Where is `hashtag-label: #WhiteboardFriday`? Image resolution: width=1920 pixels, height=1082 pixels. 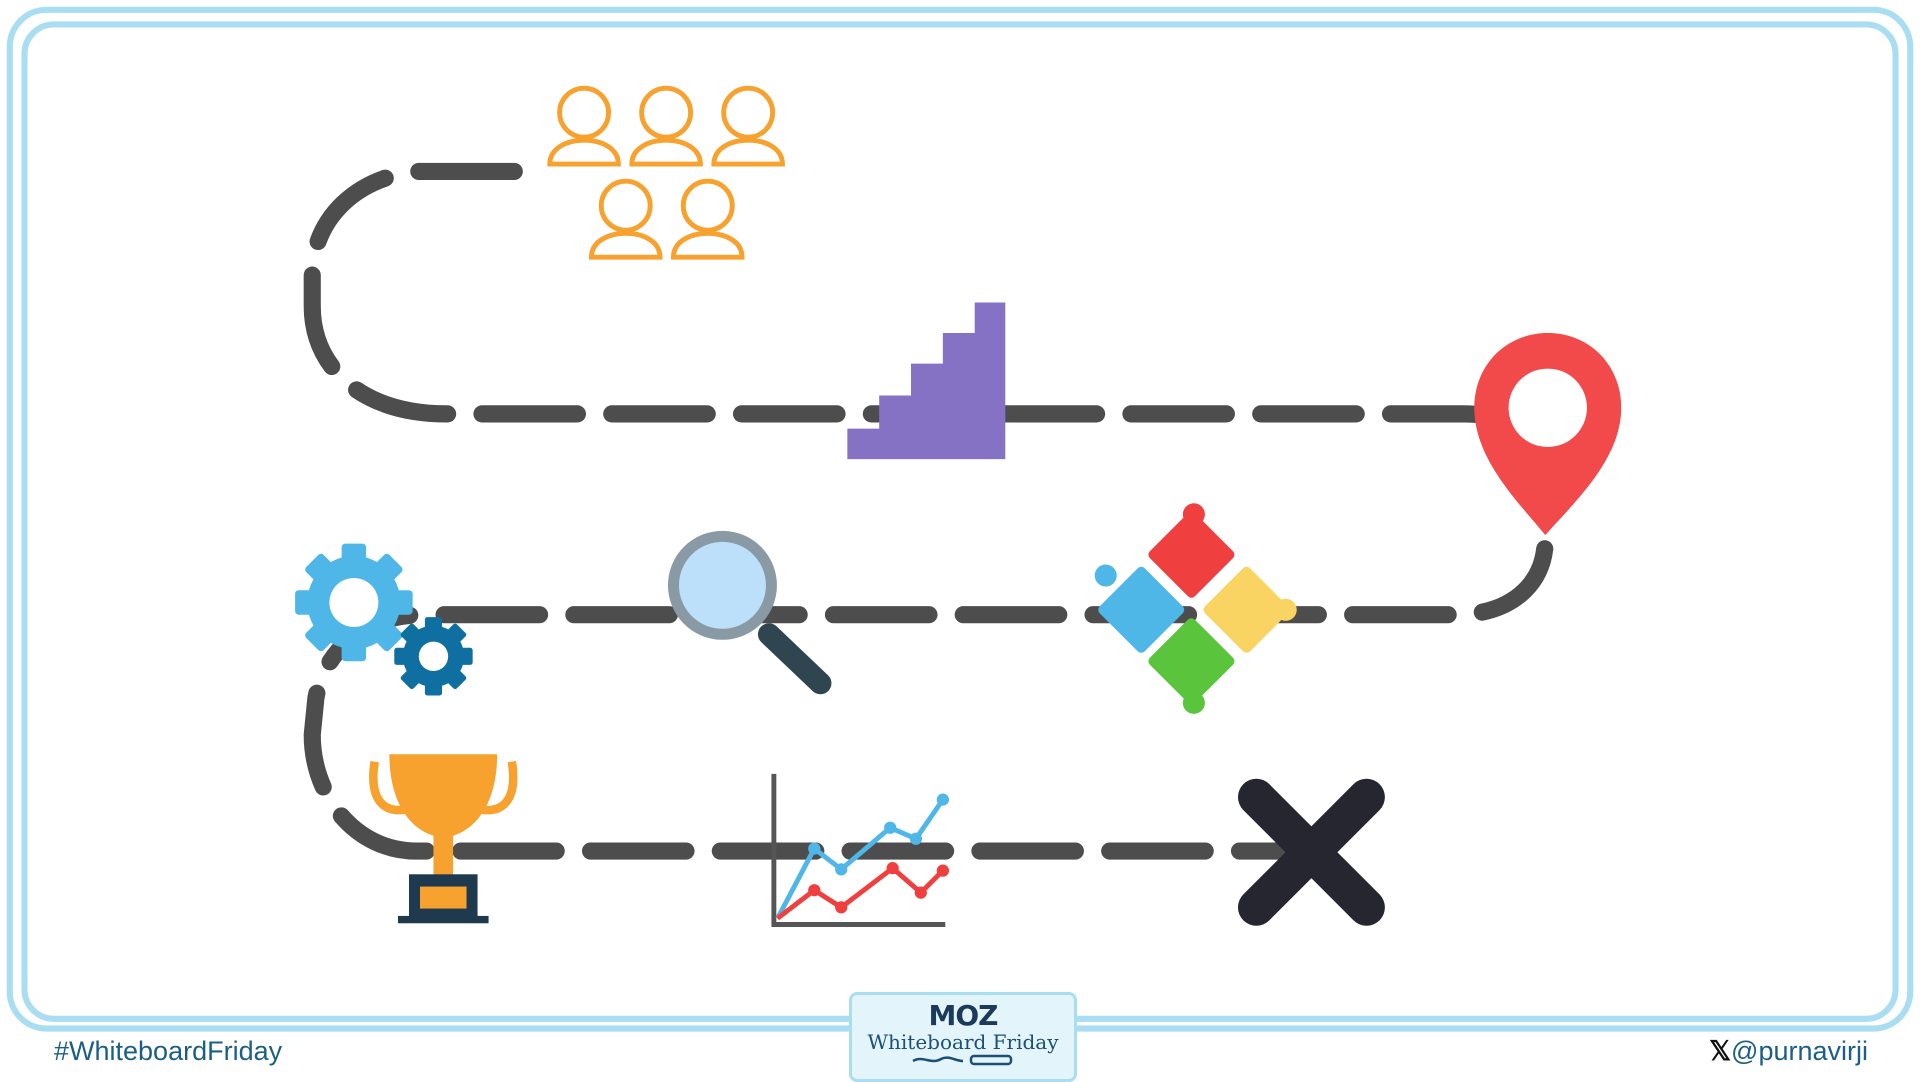
hashtag-label: #WhiteboardFriday is located at coordinates (168, 1051).